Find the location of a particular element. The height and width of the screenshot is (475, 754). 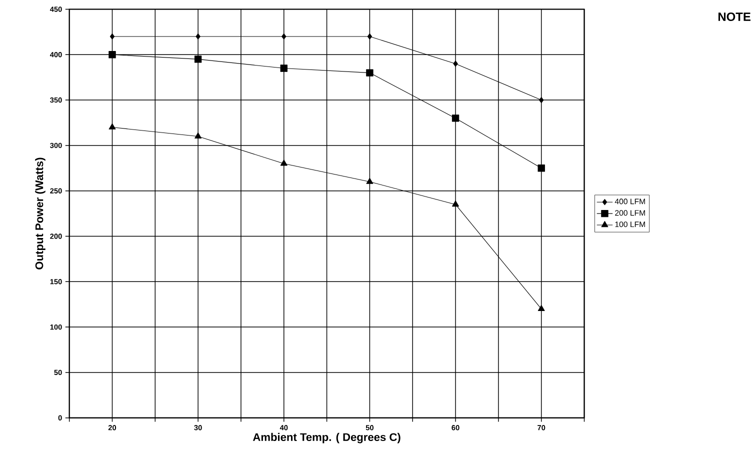

text: NOTE is located at coordinates (734, 16).